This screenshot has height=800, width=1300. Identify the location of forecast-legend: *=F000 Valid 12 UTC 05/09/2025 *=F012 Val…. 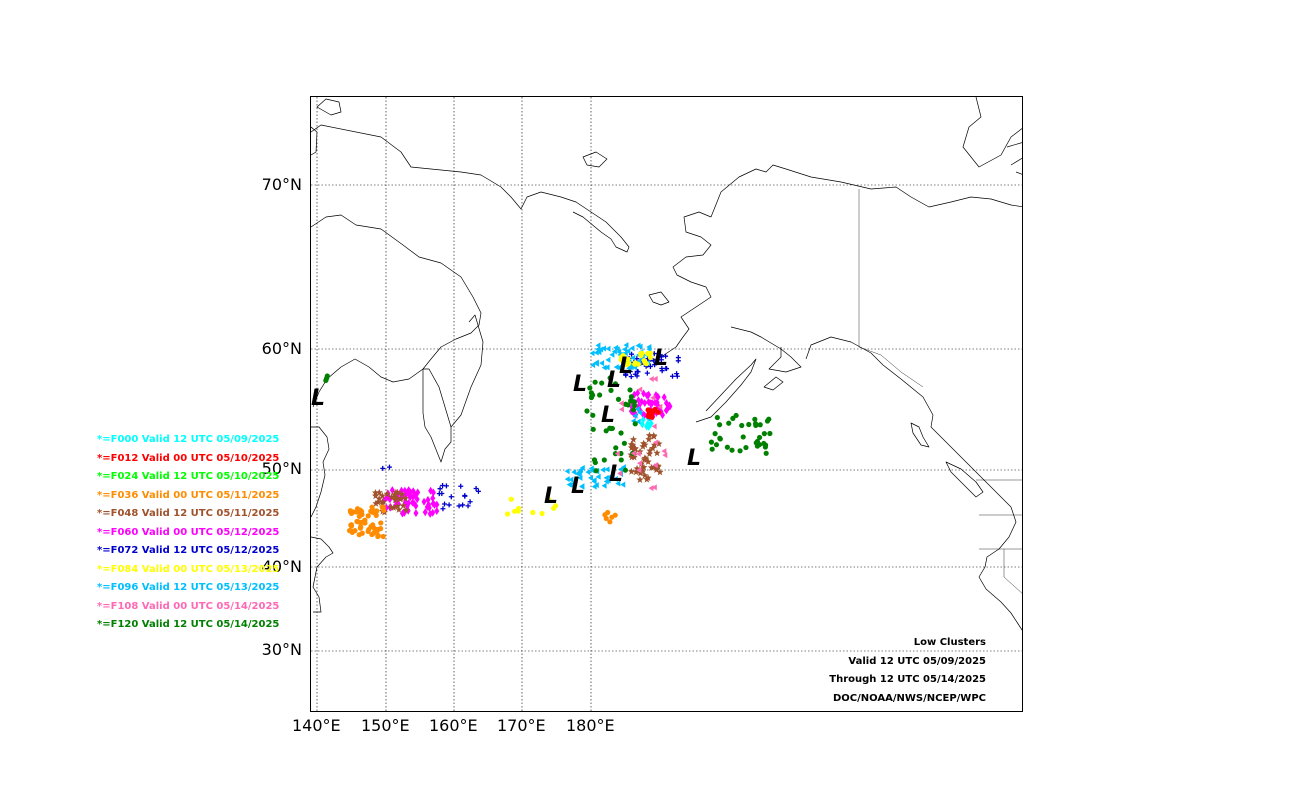
(188, 536).